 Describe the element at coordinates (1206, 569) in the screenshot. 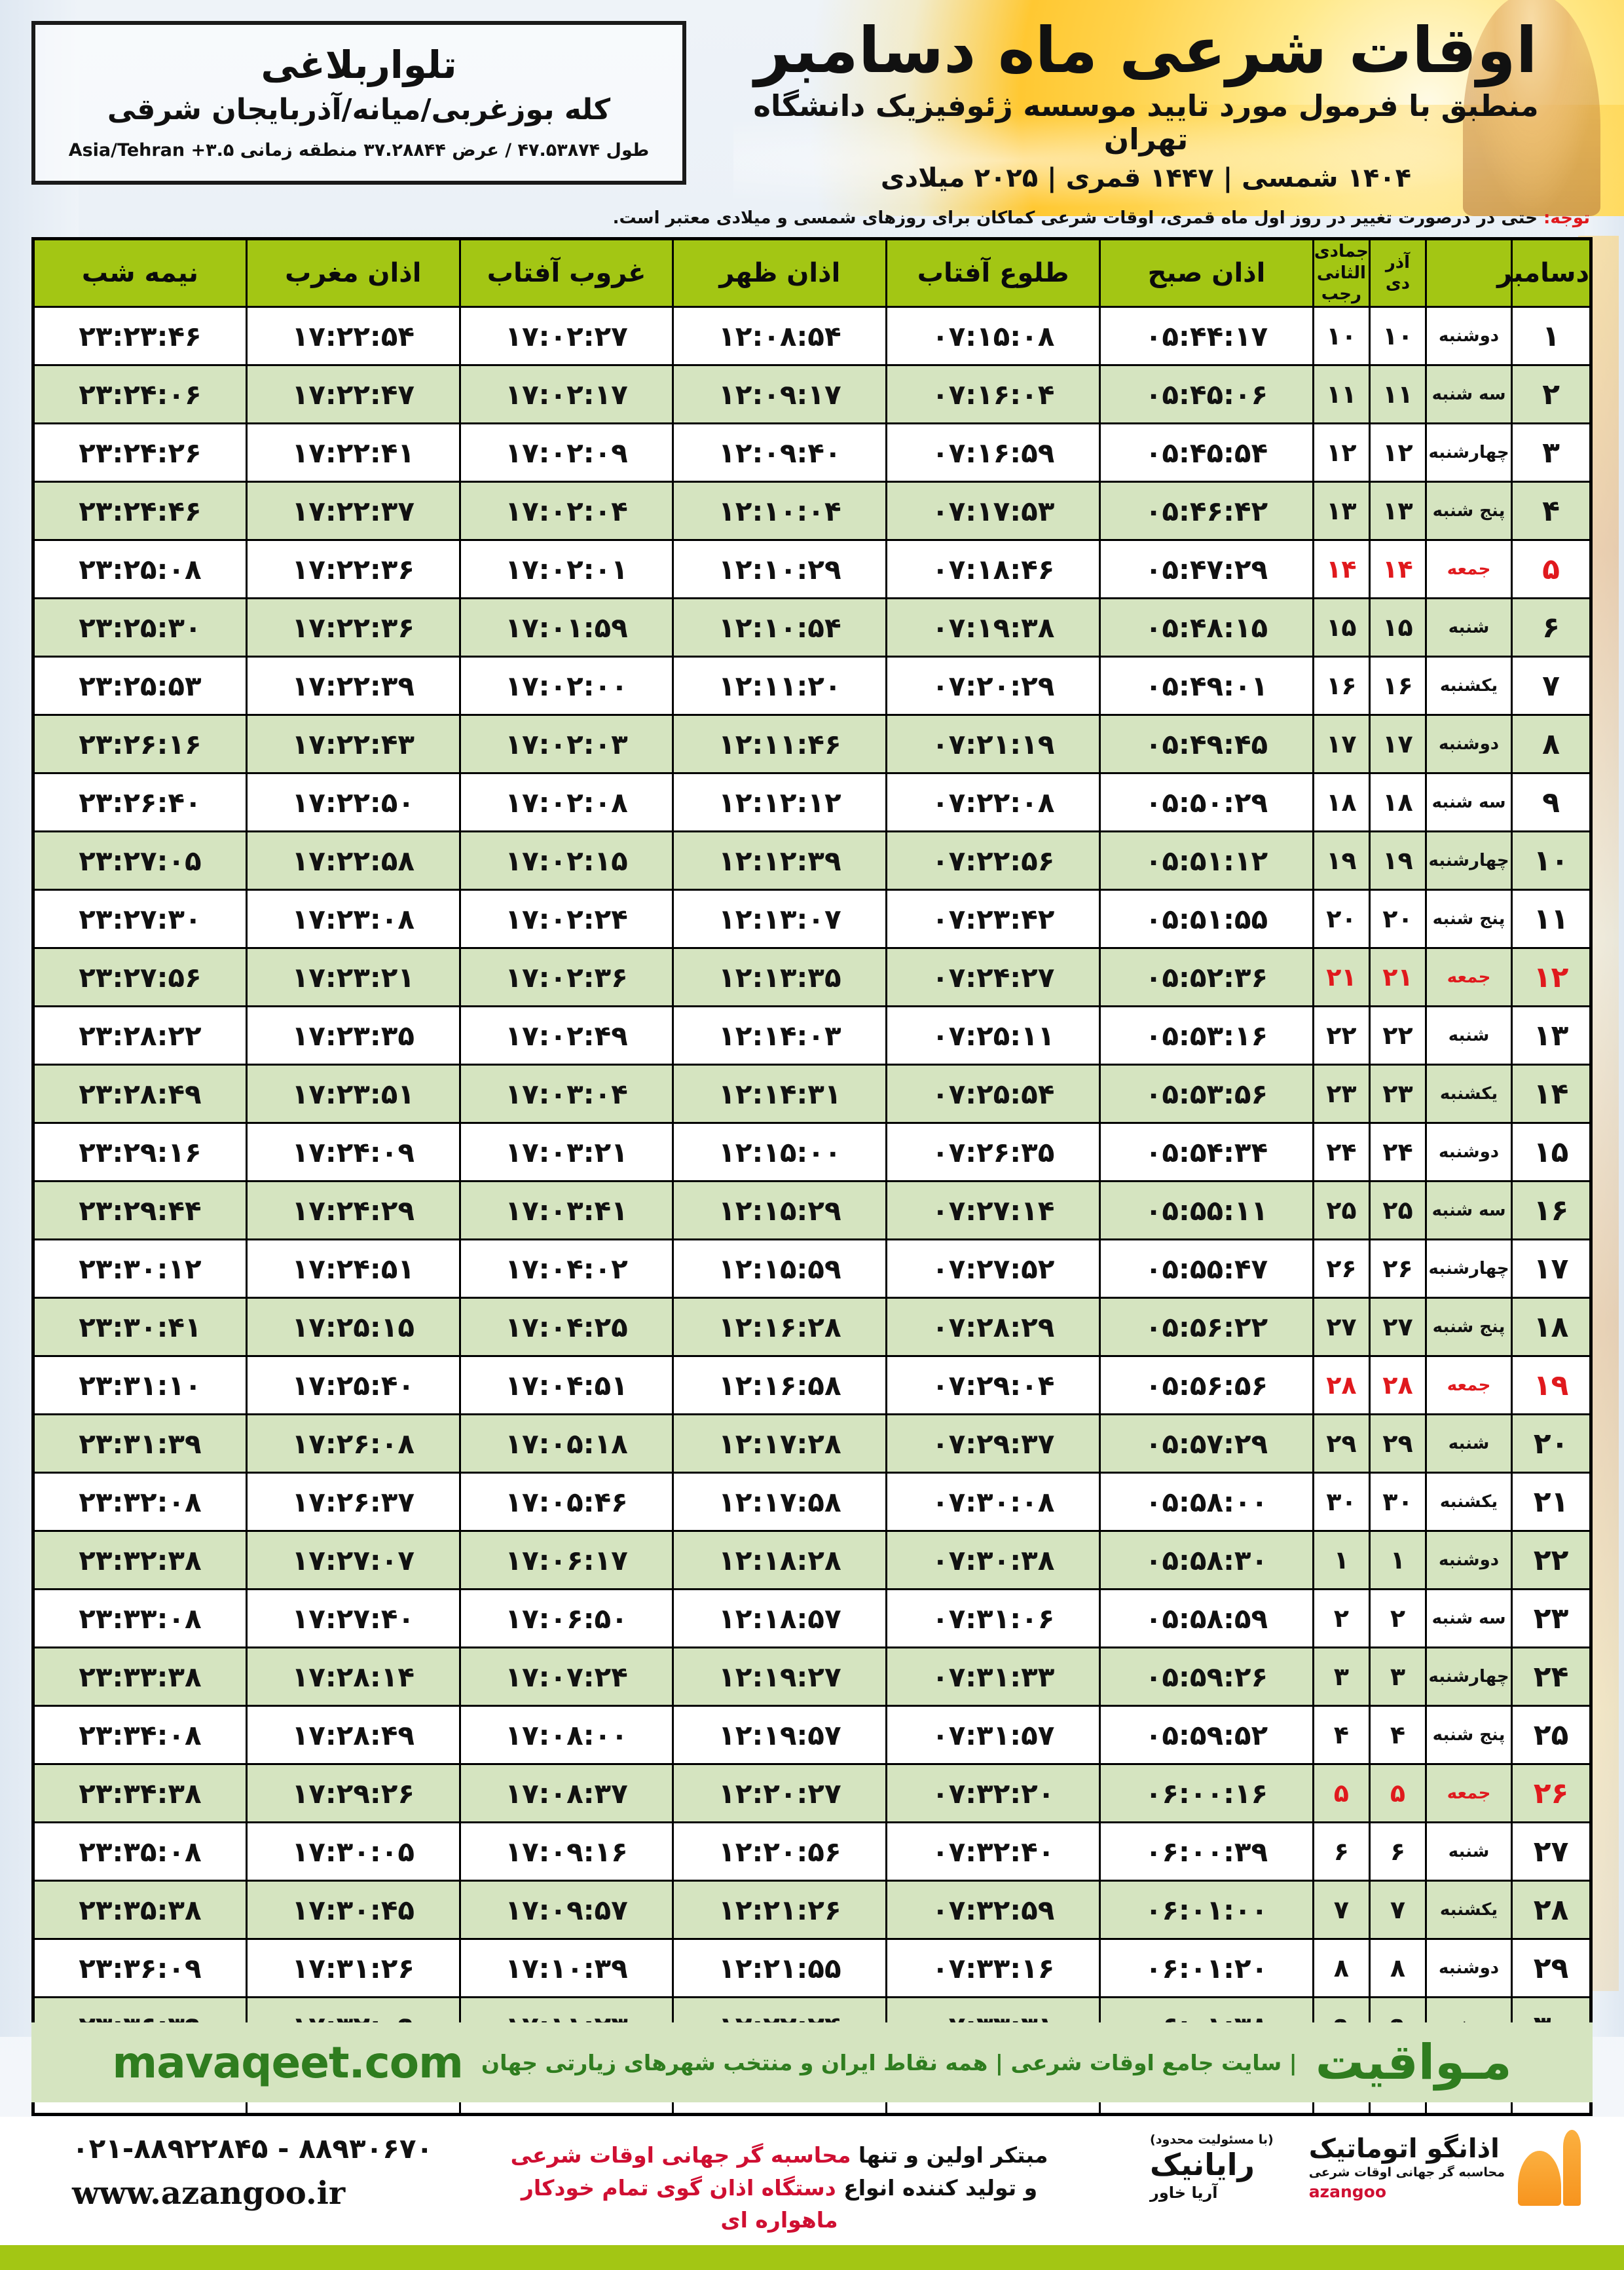

I see `cell-fajr: ۰۵:۴۷:۲۹` at that location.